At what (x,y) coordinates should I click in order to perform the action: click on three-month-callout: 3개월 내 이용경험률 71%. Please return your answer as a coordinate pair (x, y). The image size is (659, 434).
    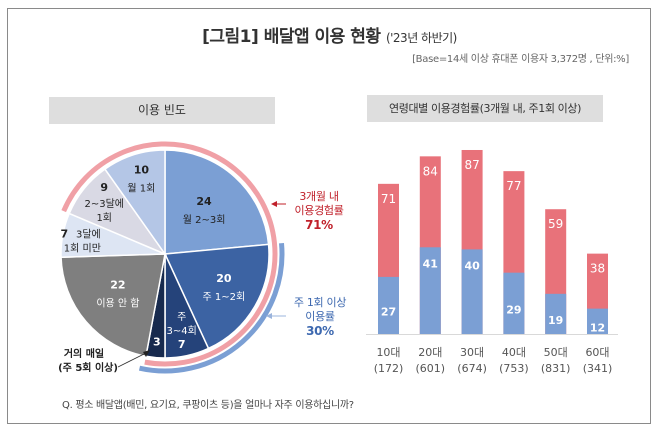
    Looking at the image, I should click on (319, 211).